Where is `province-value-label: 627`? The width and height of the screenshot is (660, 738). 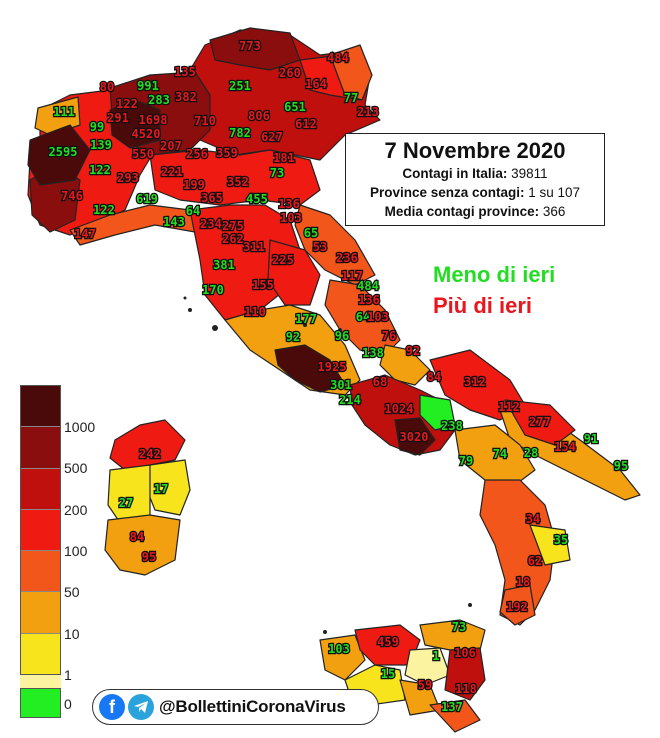
province-value-label: 627 is located at coordinates (272, 137).